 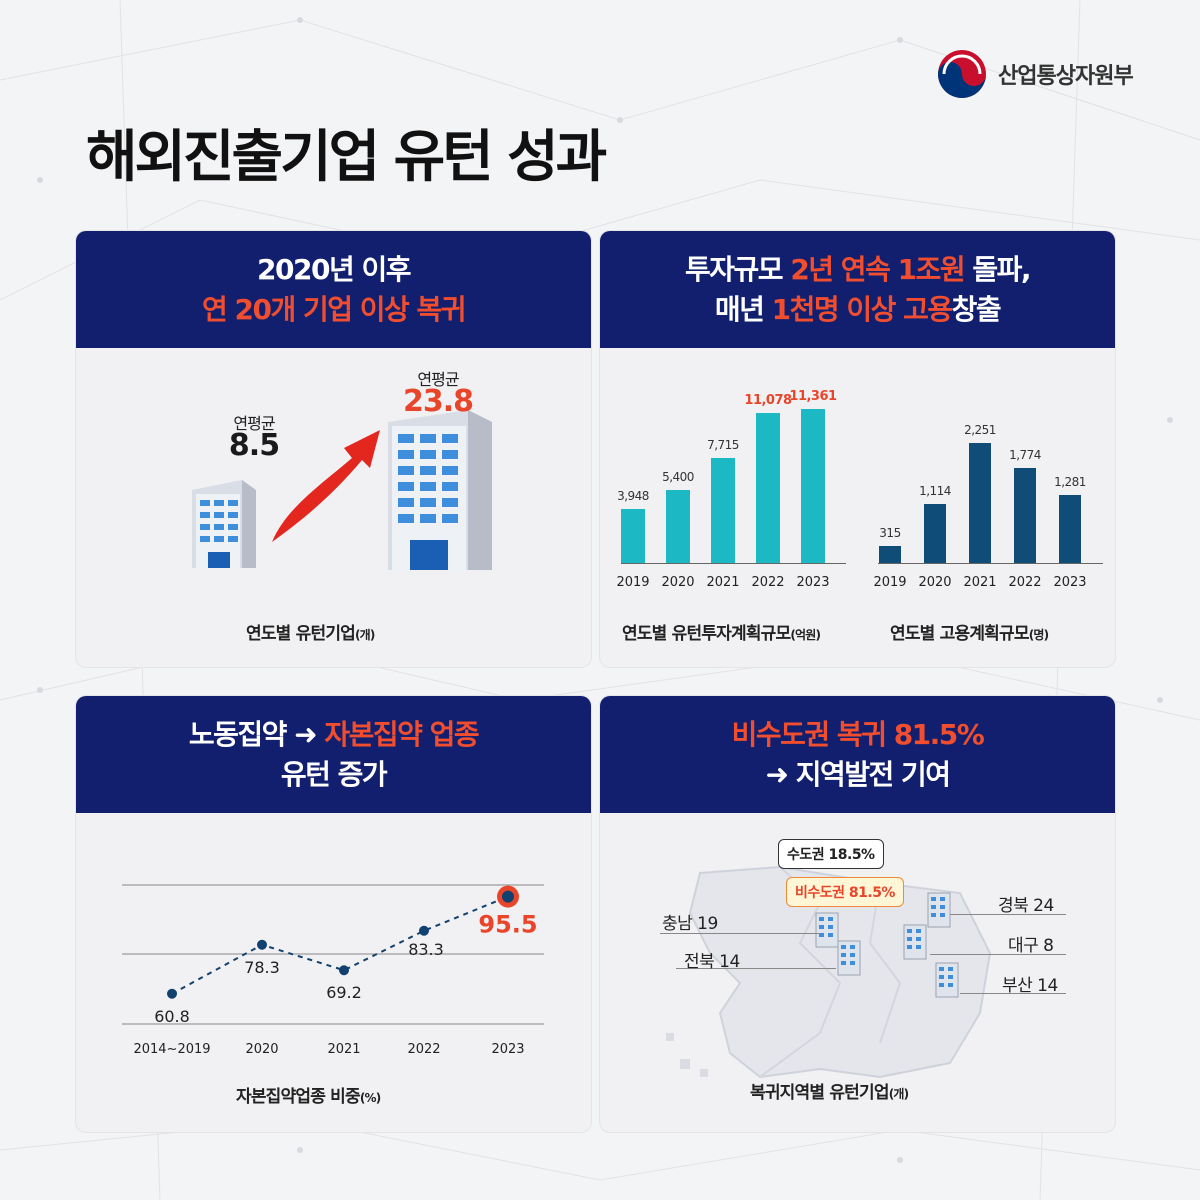 What do you see at coordinates (690, 924) in the screenshot?
I see `region-chungnam: 충남 19` at bounding box center [690, 924].